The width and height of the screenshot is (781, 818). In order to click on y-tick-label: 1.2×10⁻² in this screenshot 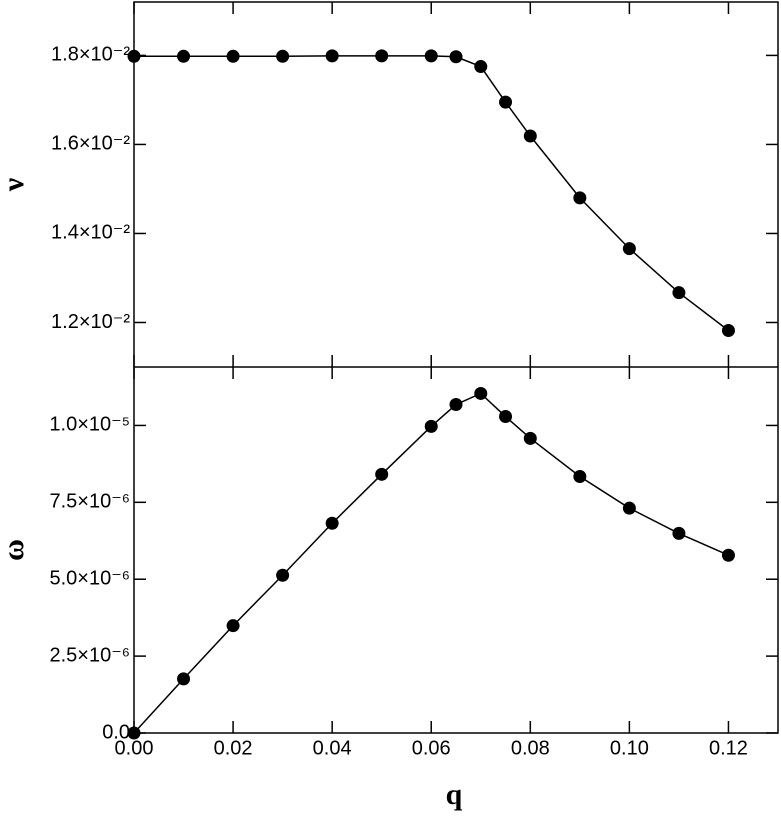, I will do `click(90, 322)`.